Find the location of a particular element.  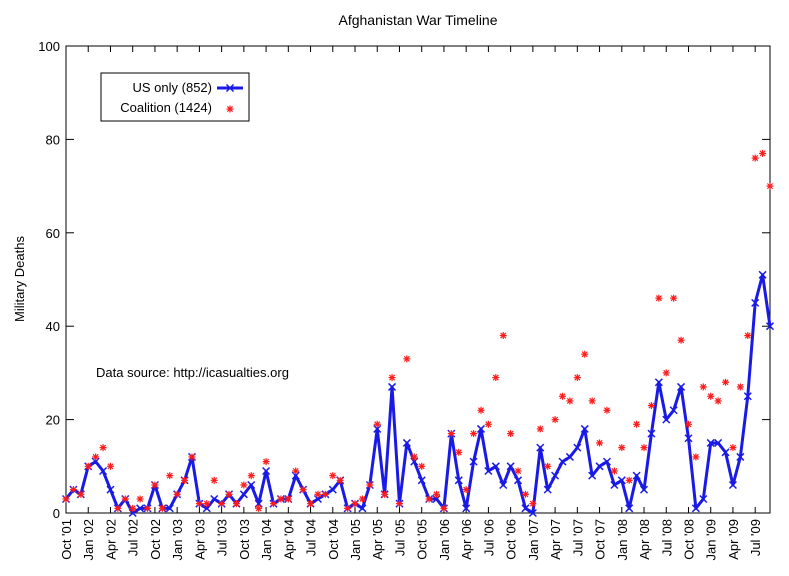

legend: US only (852) Coalition (1424) is located at coordinates (175, 97).